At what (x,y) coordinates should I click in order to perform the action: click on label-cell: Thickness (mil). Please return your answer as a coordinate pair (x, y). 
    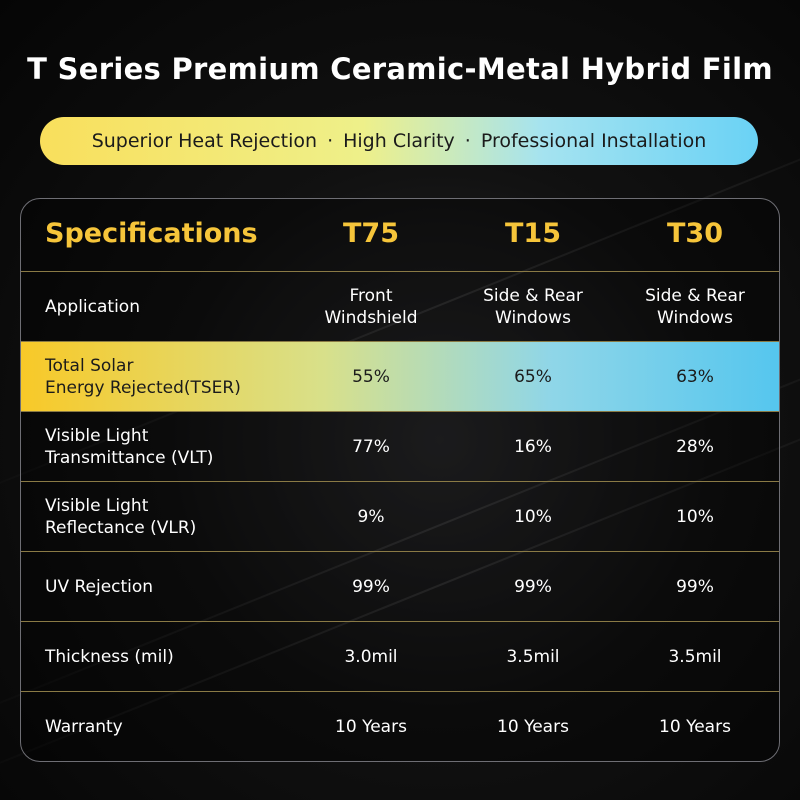
    Looking at the image, I should click on (109, 657).